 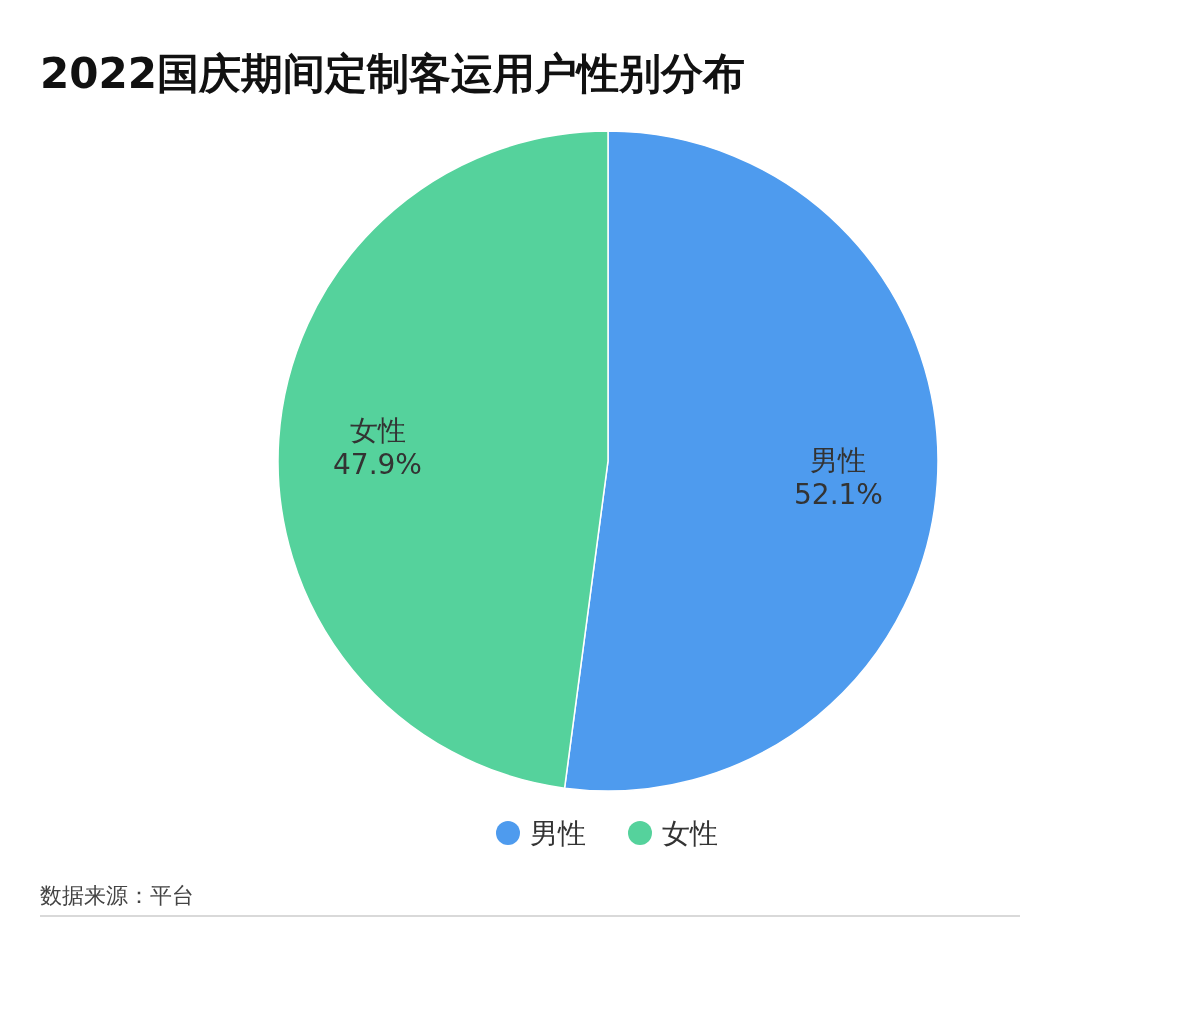 I want to click on legend-label: 女性, so click(x=690, y=833).